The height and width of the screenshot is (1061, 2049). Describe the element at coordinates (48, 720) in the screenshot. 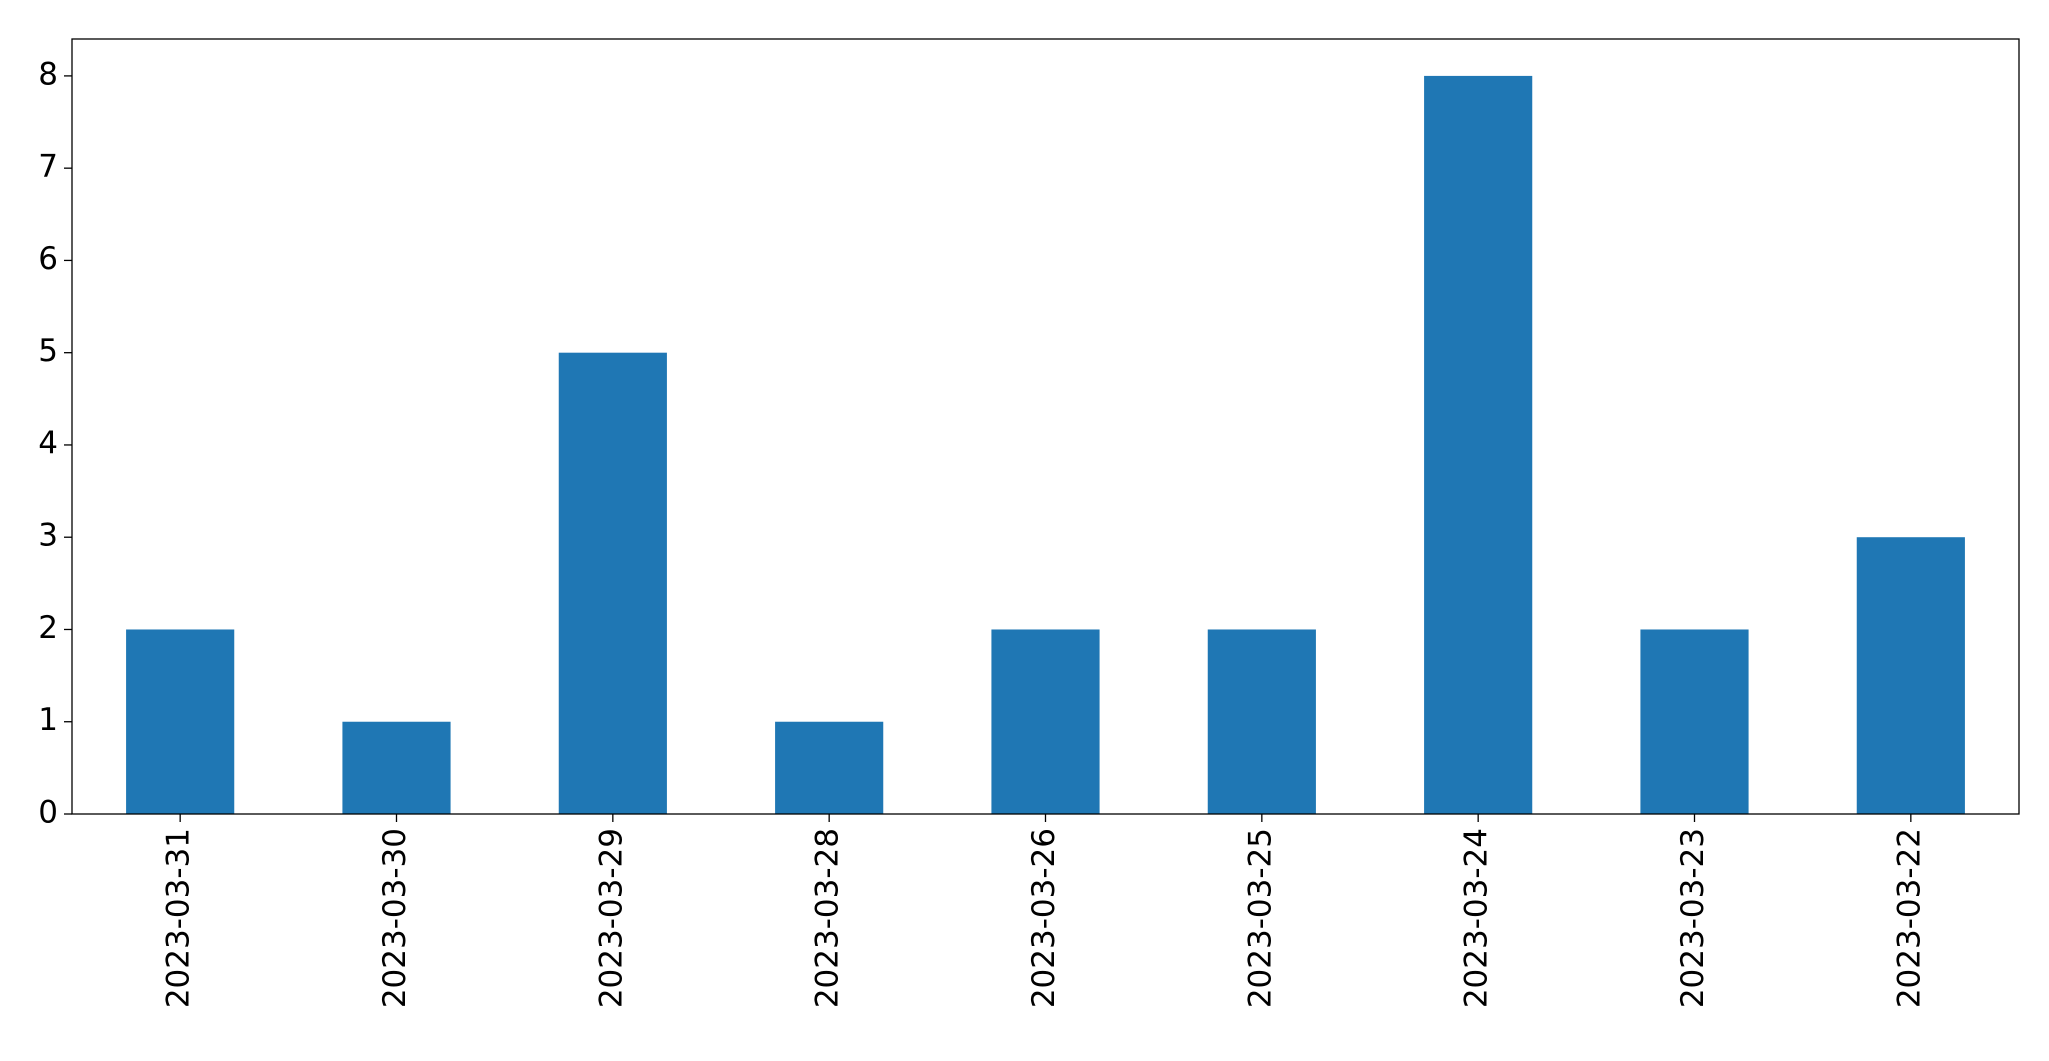

I see `y-tick-label: 1` at that location.